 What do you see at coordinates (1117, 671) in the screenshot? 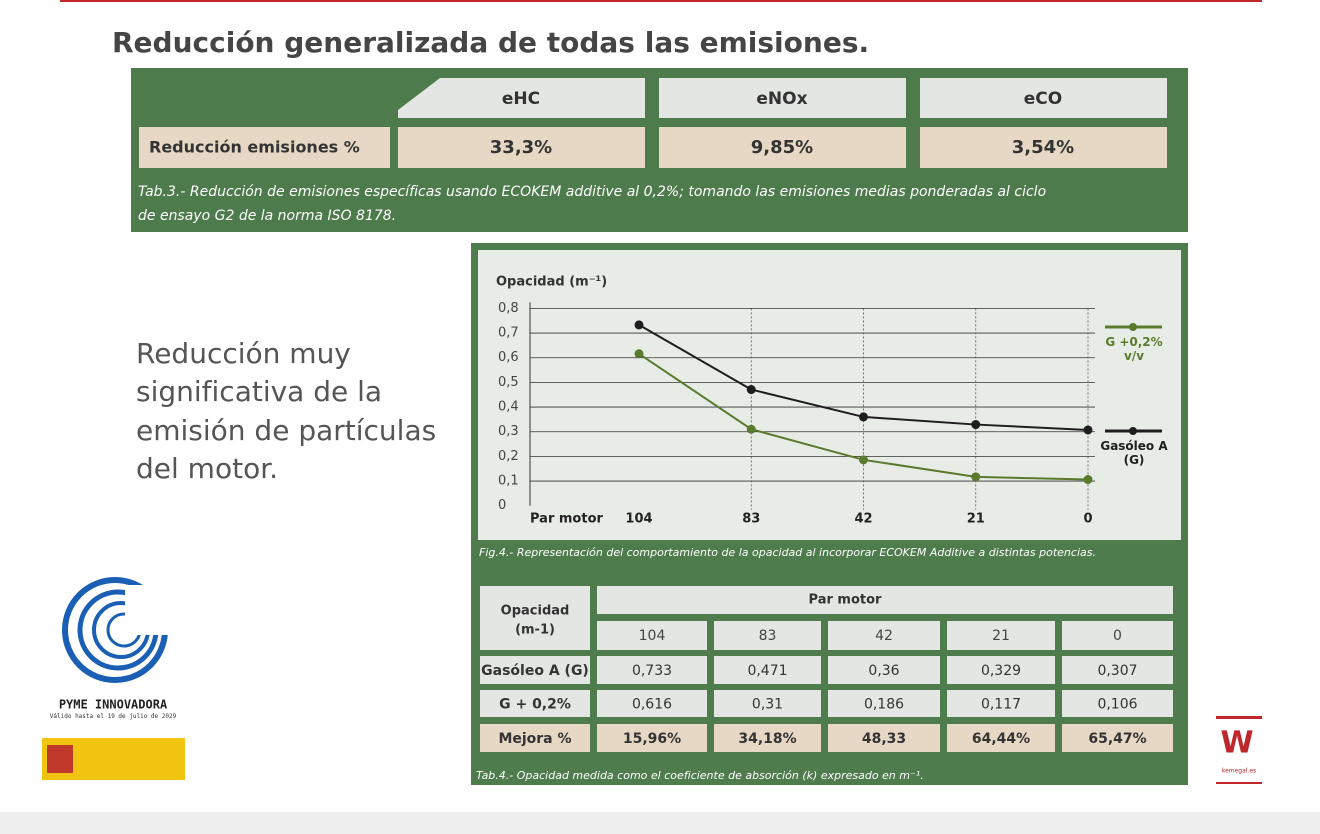
I see `table2-value: 0,307` at bounding box center [1117, 671].